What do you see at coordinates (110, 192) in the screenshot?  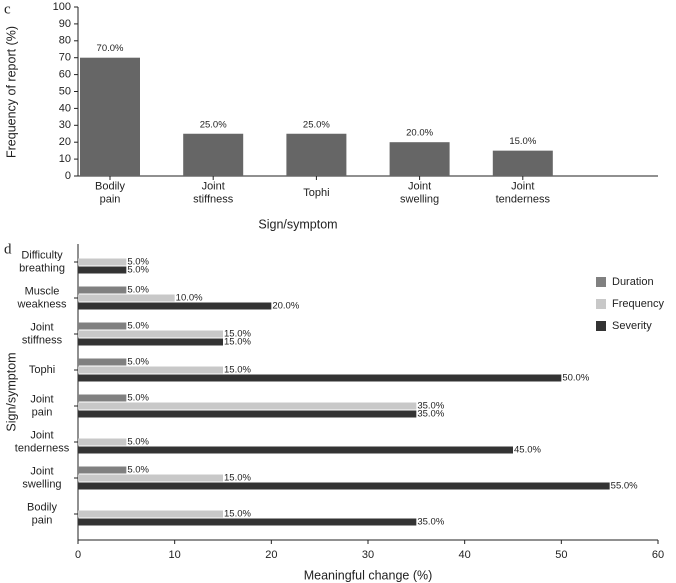 I see `x-tick-label: Bodily pain` at bounding box center [110, 192].